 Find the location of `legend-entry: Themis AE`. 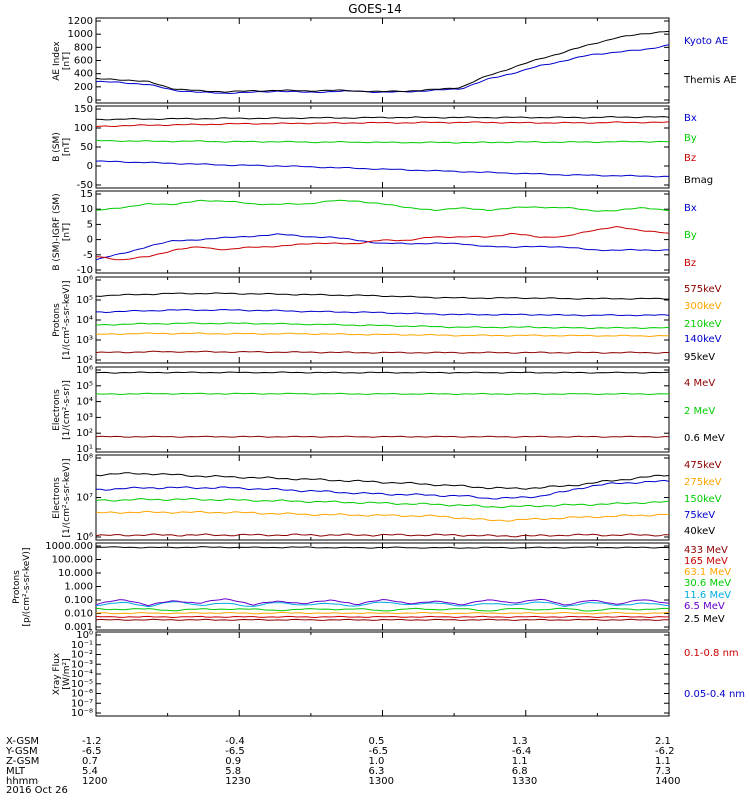

legend-entry: Themis AE is located at coordinates (710, 80).